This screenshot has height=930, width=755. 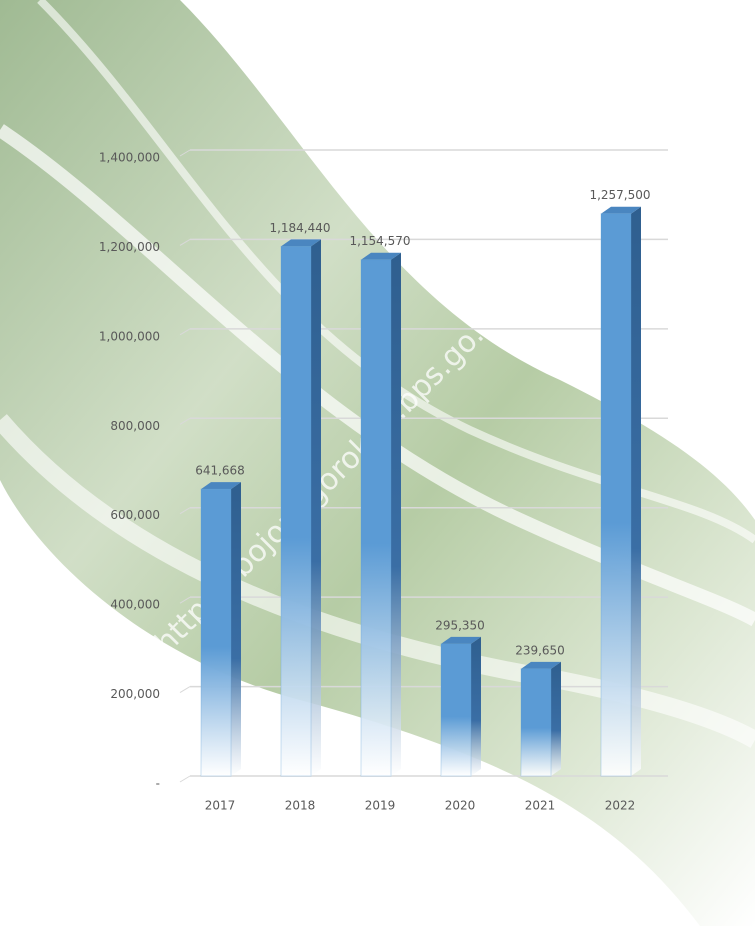 What do you see at coordinates (135, 515) in the screenshot?
I see `y-tick-label: 600,000` at bounding box center [135, 515].